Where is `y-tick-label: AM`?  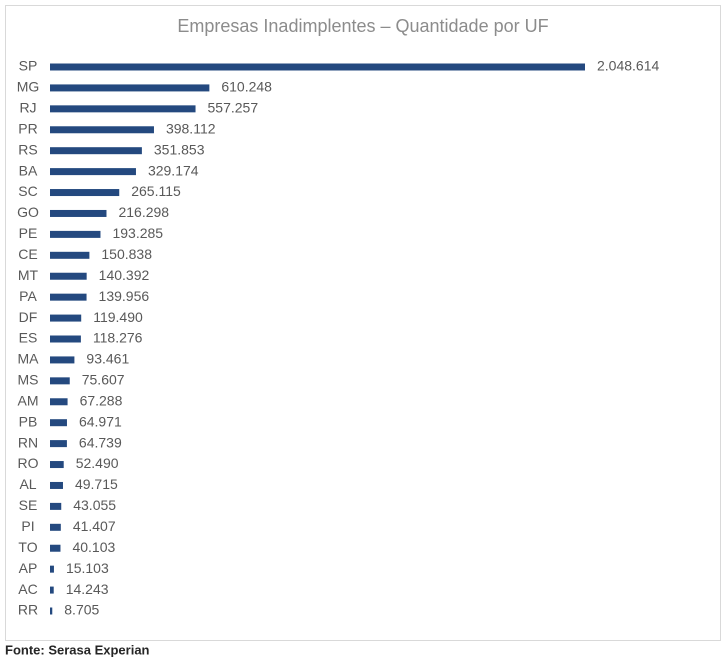
y-tick-label: AM is located at coordinates (28, 400).